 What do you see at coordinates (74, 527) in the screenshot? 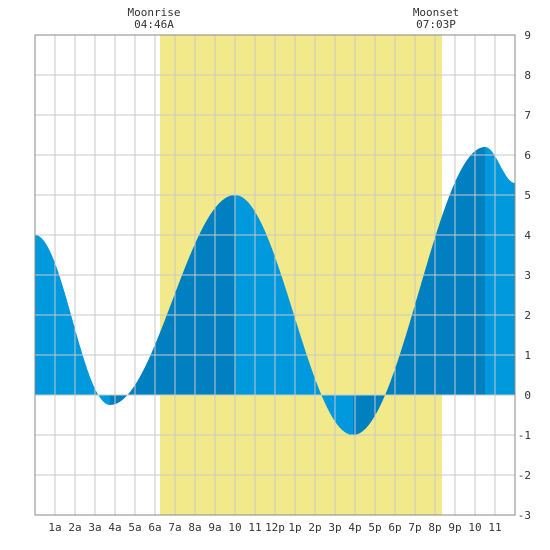
I see `x-tick-label: 2a` at bounding box center [74, 527].